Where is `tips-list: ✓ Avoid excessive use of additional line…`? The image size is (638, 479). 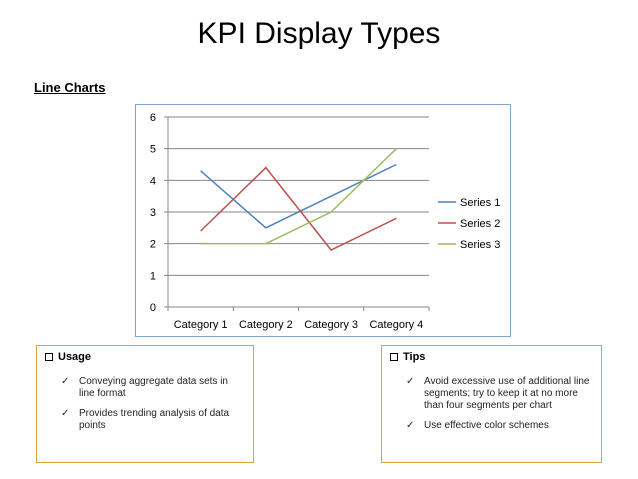 tips-list: ✓ Avoid excessive use of additional line… is located at coordinates (498, 408).